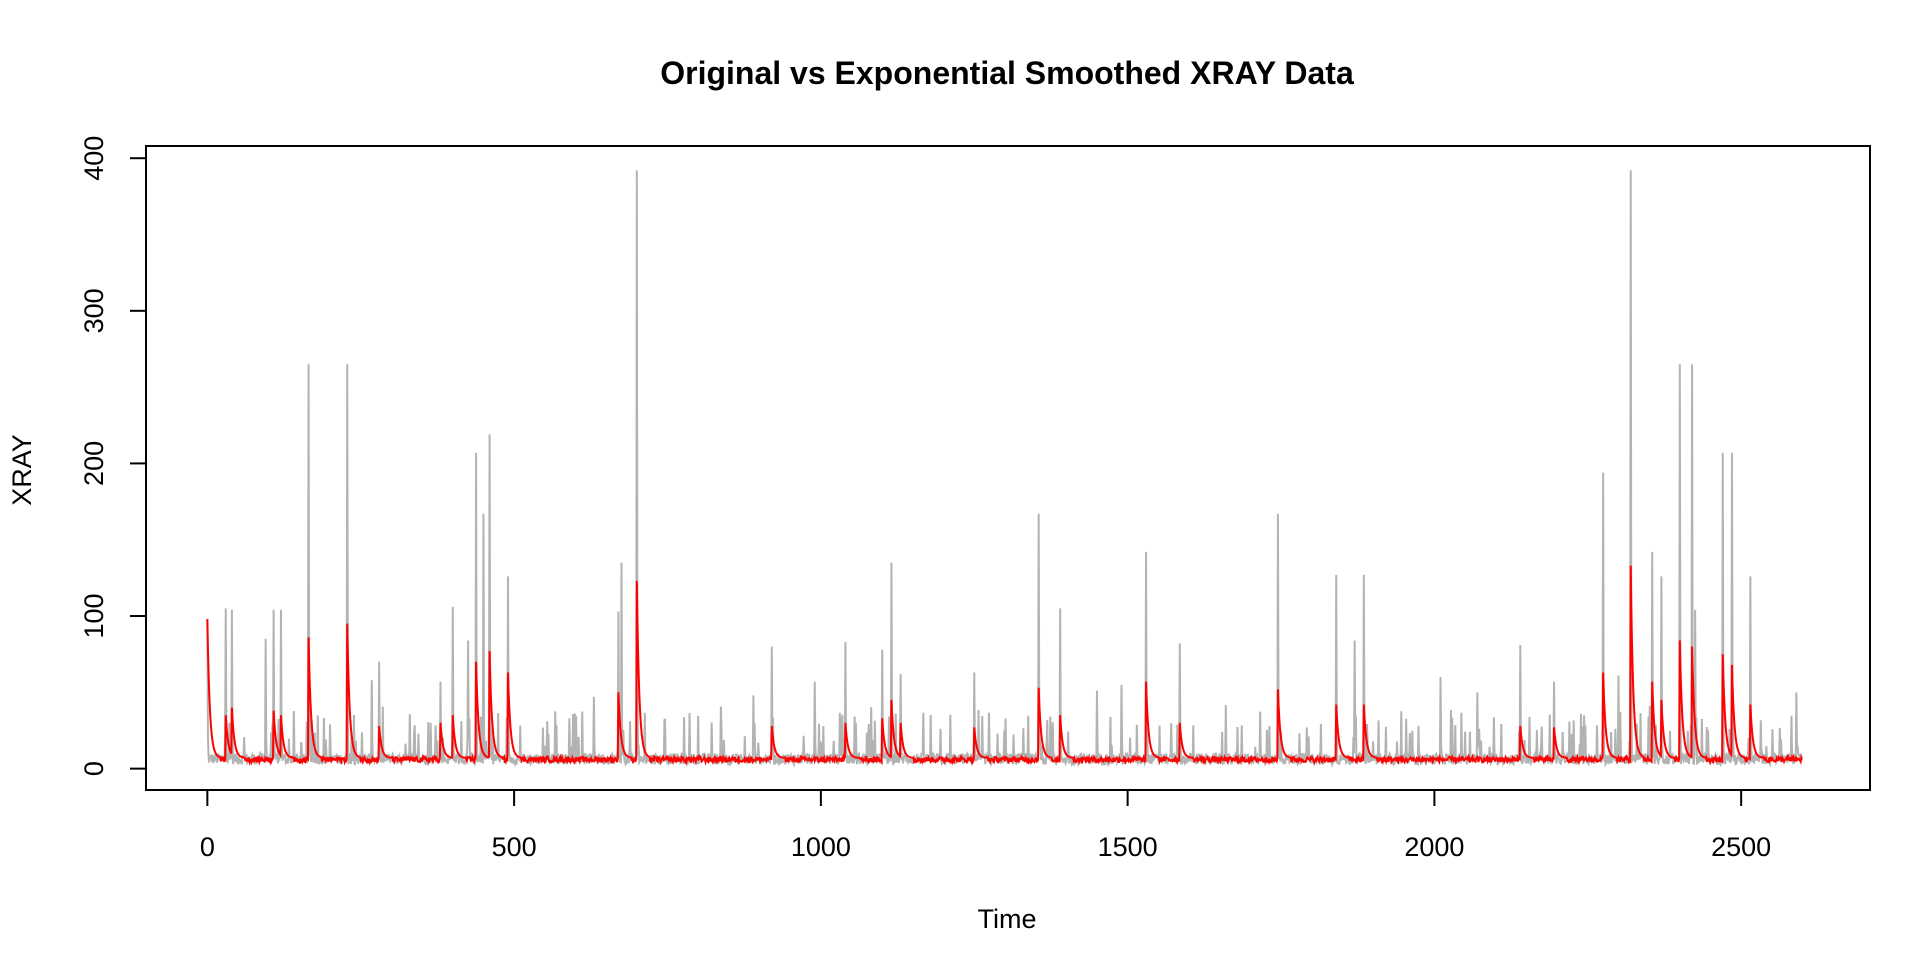 The image size is (1920, 960). Describe the element at coordinates (821, 847) in the screenshot. I see `x-tick-label: 1000` at that location.